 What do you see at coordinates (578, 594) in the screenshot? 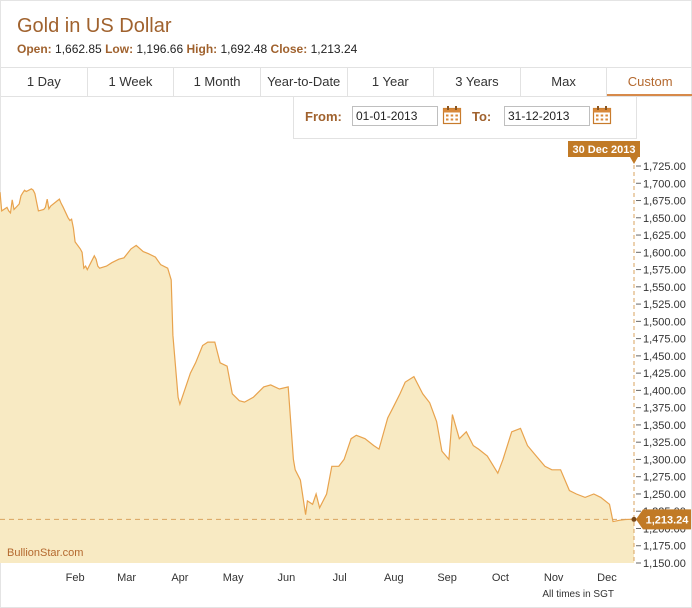
I see `timezone-footnote: All times in SGT` at bounding box center [578, 594].